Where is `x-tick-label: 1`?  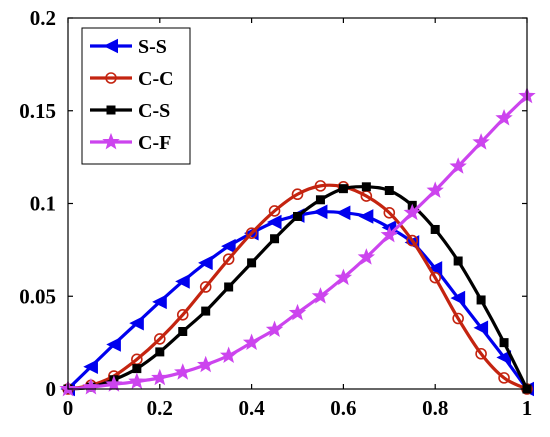
x-tick-label: 1 is located at coordinates (527, 408).